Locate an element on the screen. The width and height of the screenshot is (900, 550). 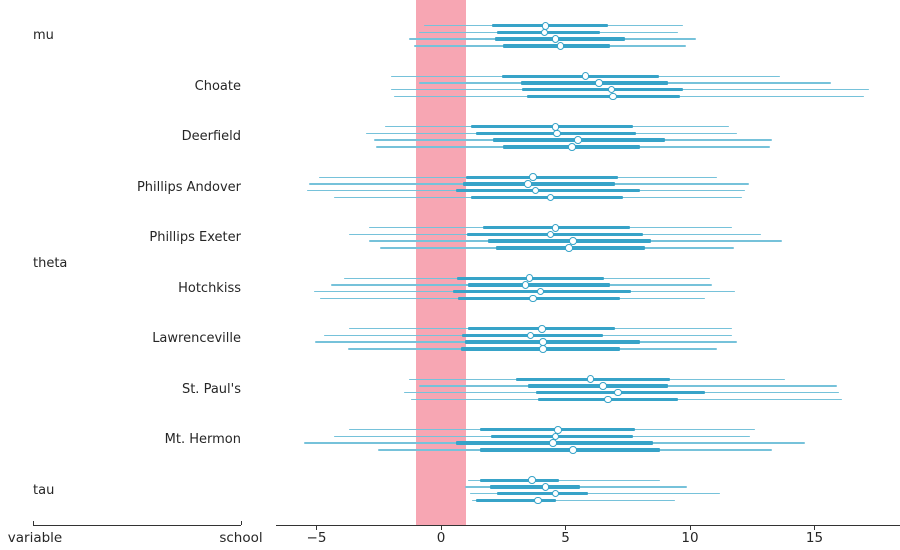
school-label: Deerfield is located at coordinates (211, 137).